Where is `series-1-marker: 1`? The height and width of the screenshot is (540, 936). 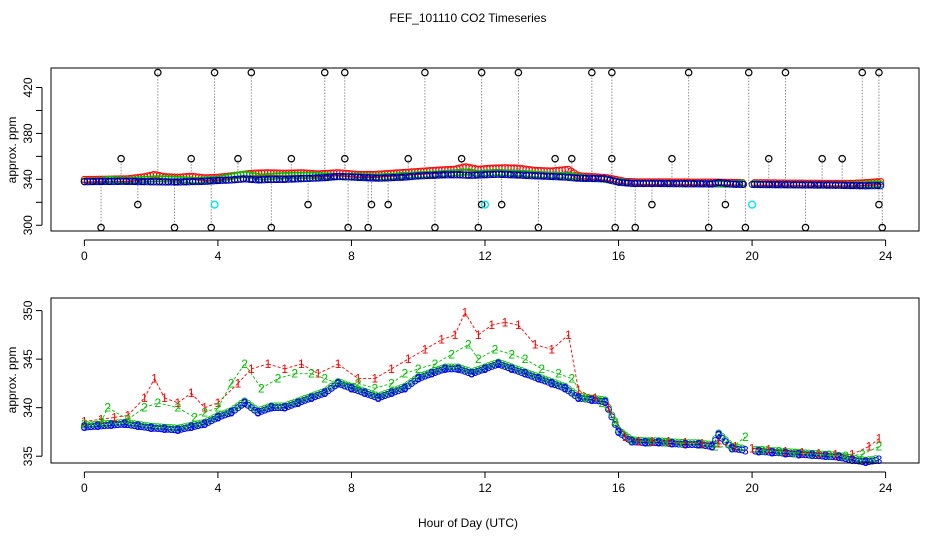
series-1-marker: 1 is located at coordinates (735, 447).